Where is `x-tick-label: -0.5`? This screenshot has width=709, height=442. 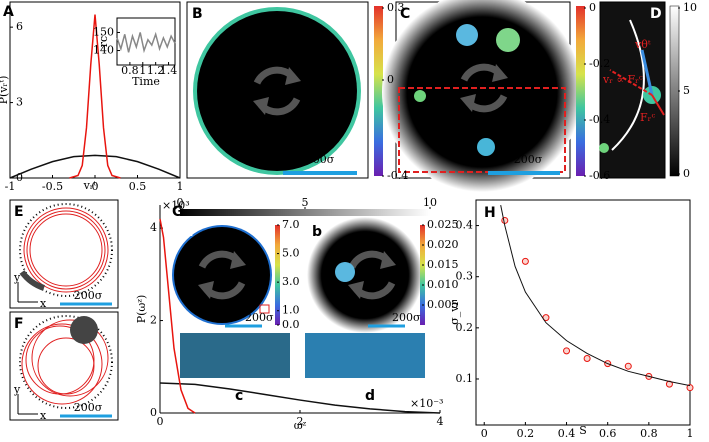 x-tick-label: -0.5 is located at coordinates (52, 186).